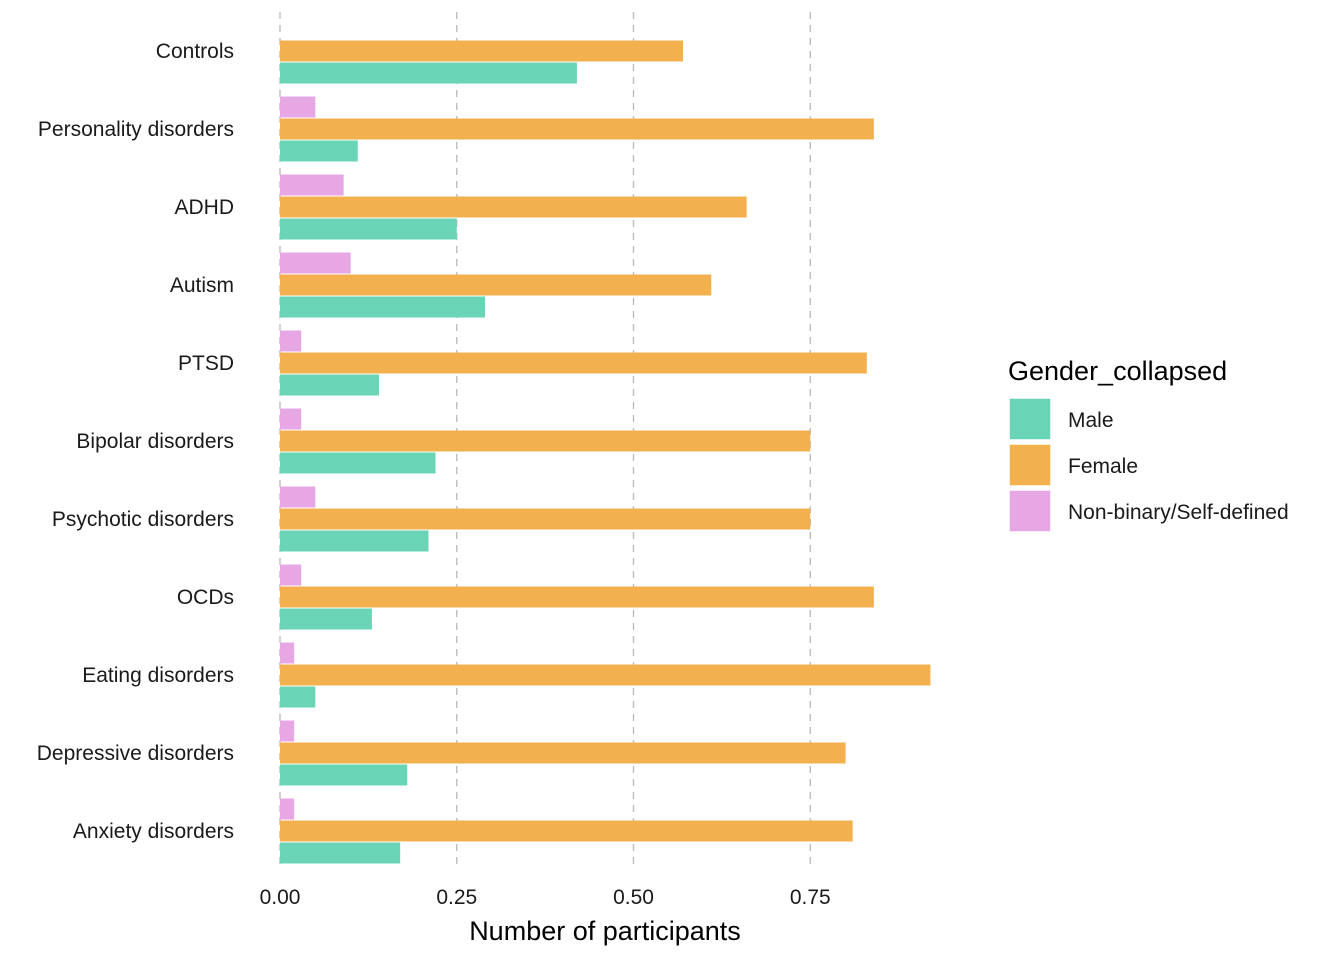 The height and width of the screenshot is (960, 1344). Describe the element at coordinates (545, 441) in the screenshot. I see `bar-bipolar-disorders-female` at that location.